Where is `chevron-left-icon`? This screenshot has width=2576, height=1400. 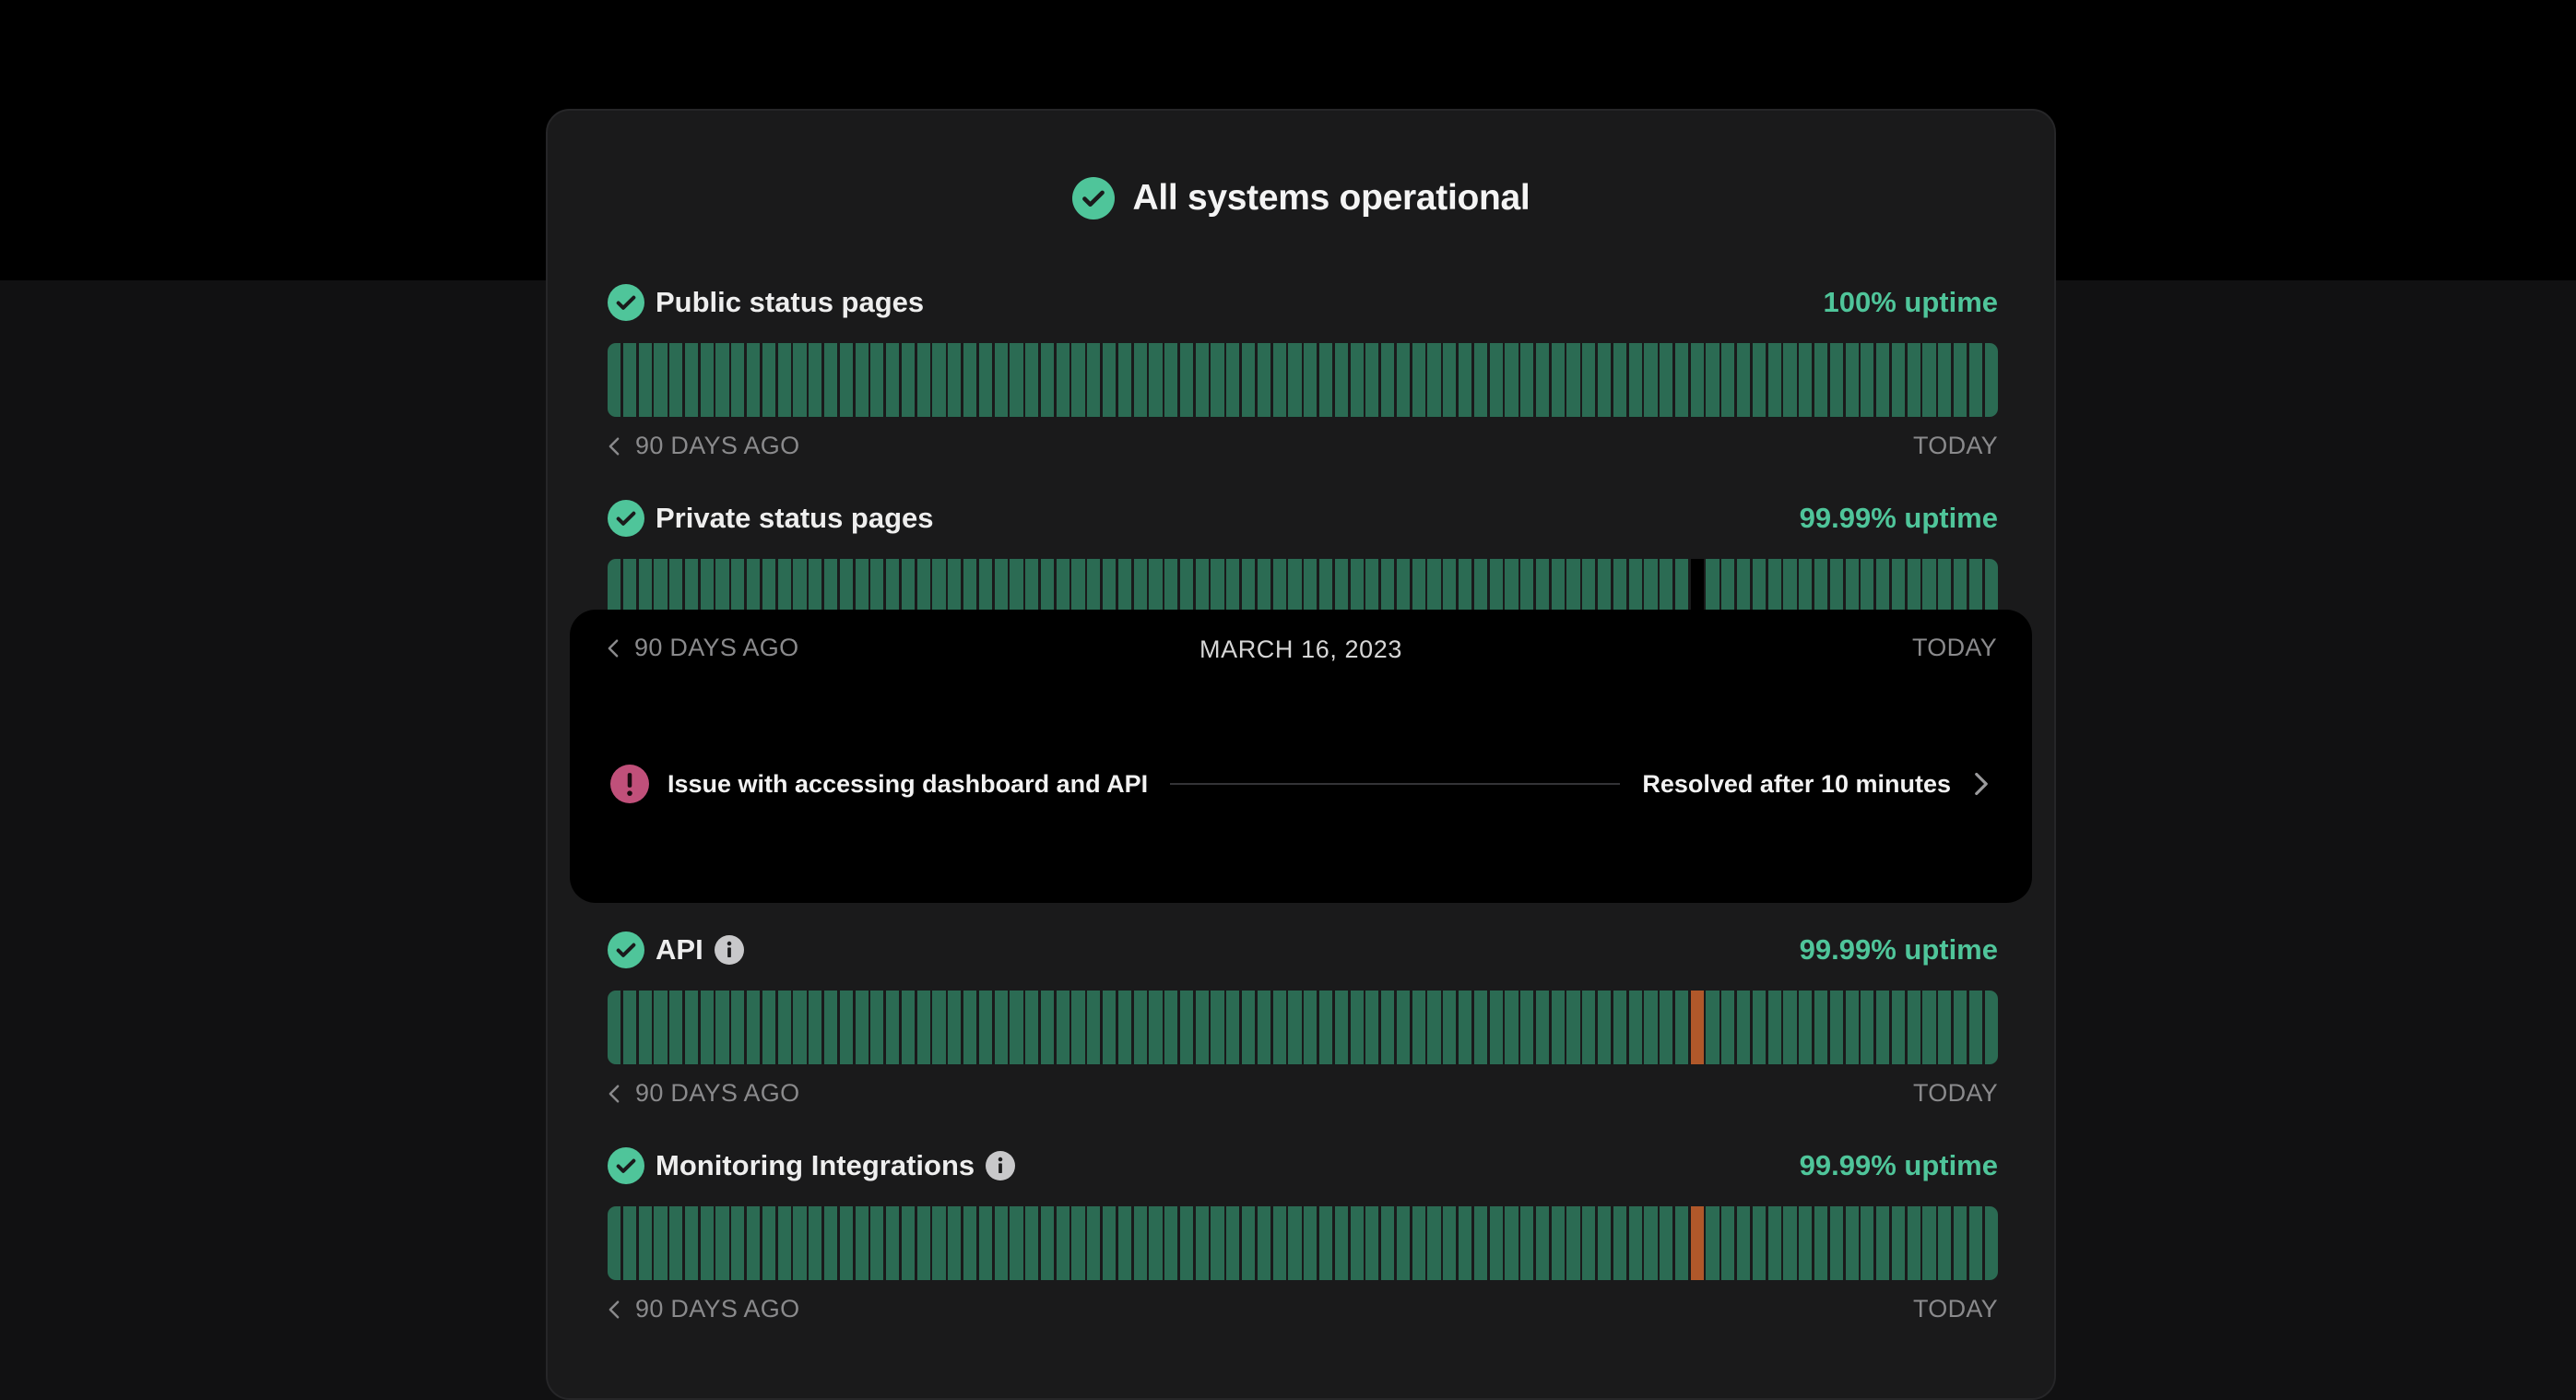
chevron-left-icon is located at coordinates (614, 1309).